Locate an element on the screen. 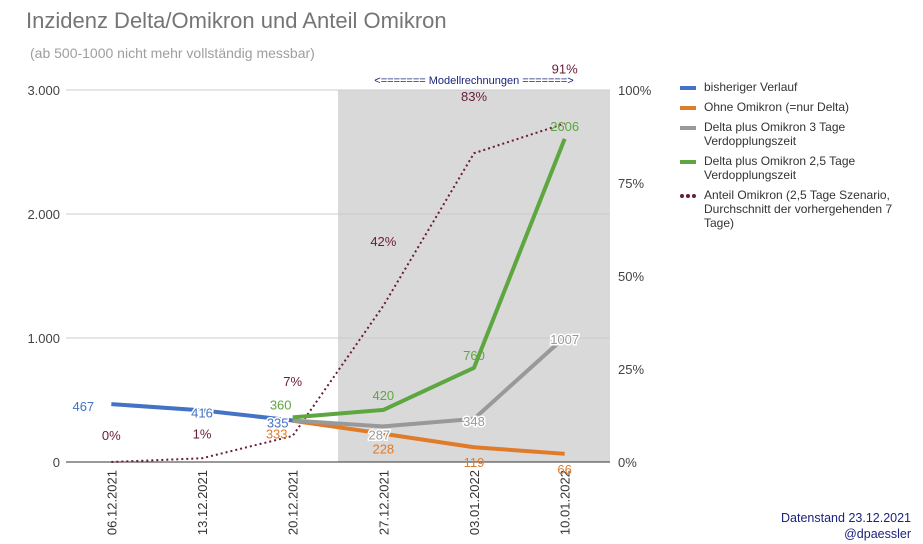 This screenshot has height=544, width=923. legend-label: Ohne Omikron (=nur Delta) is located at coordinates (777, 107).